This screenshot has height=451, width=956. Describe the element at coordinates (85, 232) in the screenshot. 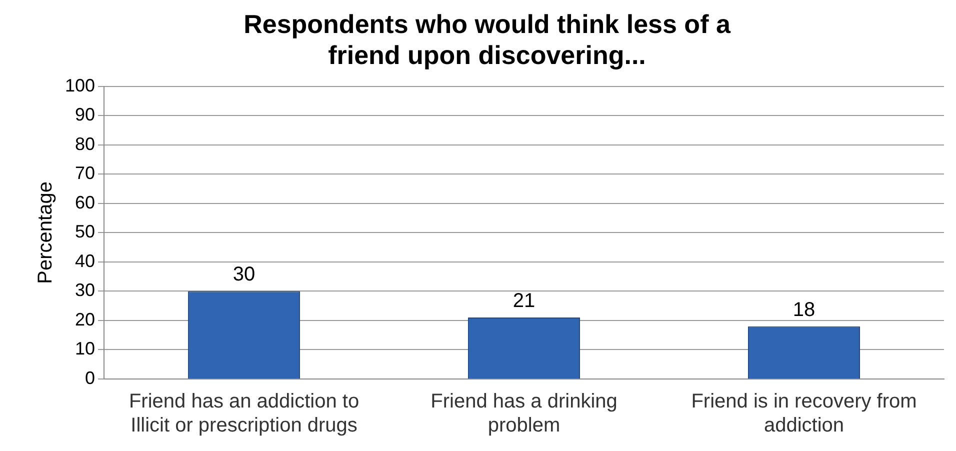

I see `y-tick-label: 50` at that location.